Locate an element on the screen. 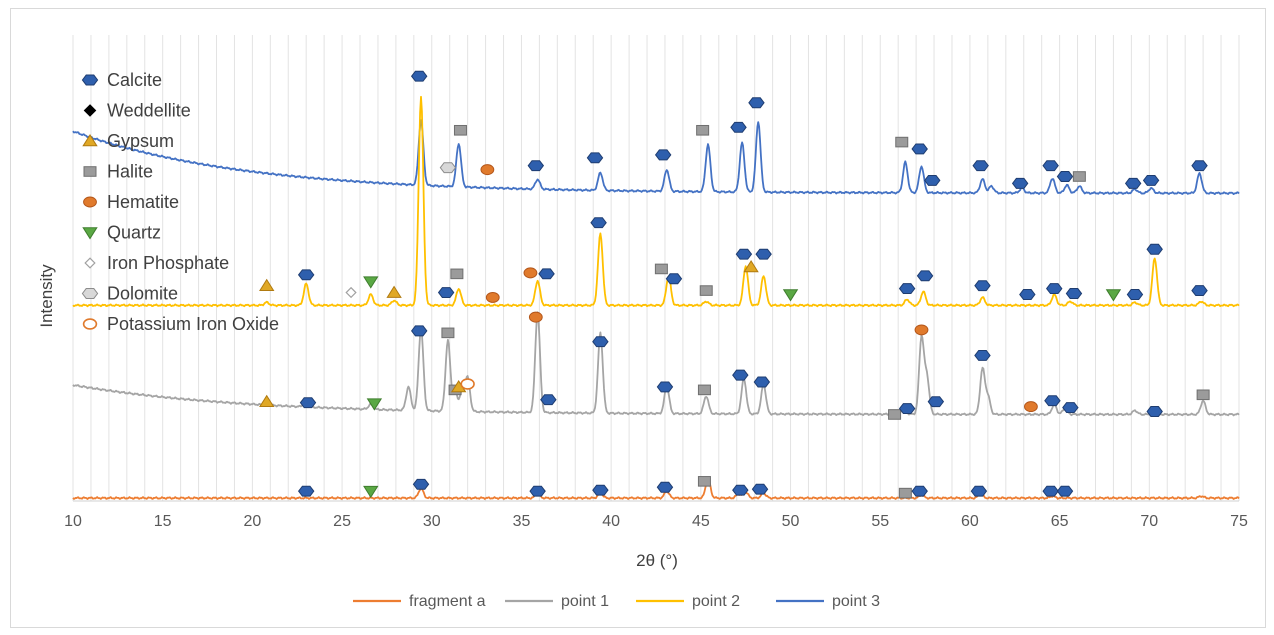 This screenshot has height=635, width=1274. x-tick-label: 45 is located at coordinates (701, 521).